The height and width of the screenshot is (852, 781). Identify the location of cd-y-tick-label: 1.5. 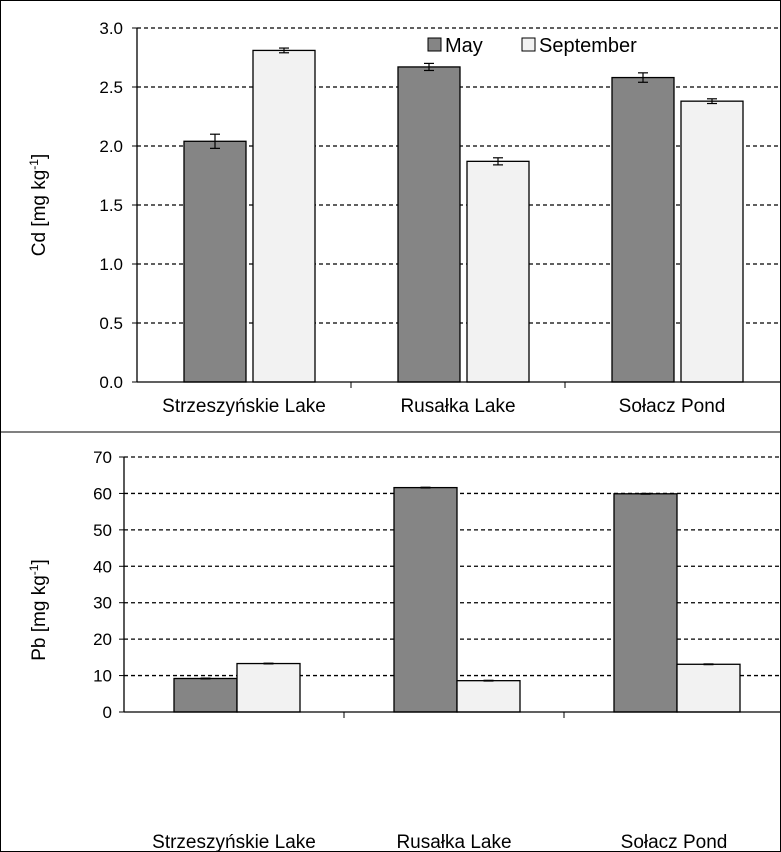
(111, 205).